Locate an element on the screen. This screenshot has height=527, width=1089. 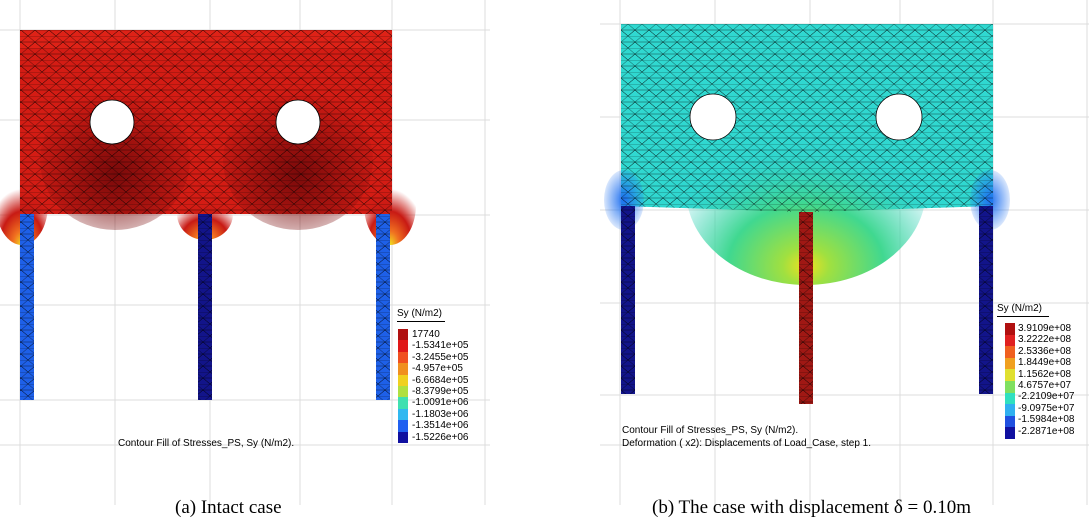
legend-value: -2.2871e+08 is located at coordinates (1046, 431).